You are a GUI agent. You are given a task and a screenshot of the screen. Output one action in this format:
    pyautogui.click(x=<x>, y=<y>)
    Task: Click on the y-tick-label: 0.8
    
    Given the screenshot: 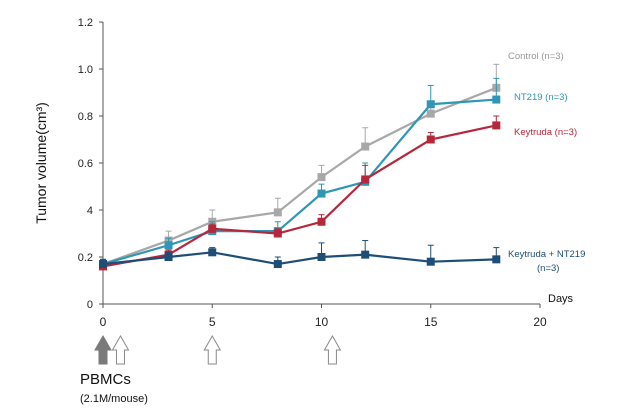 What is the action you would take?
    pyautogui.click(x=85, y=117)
    